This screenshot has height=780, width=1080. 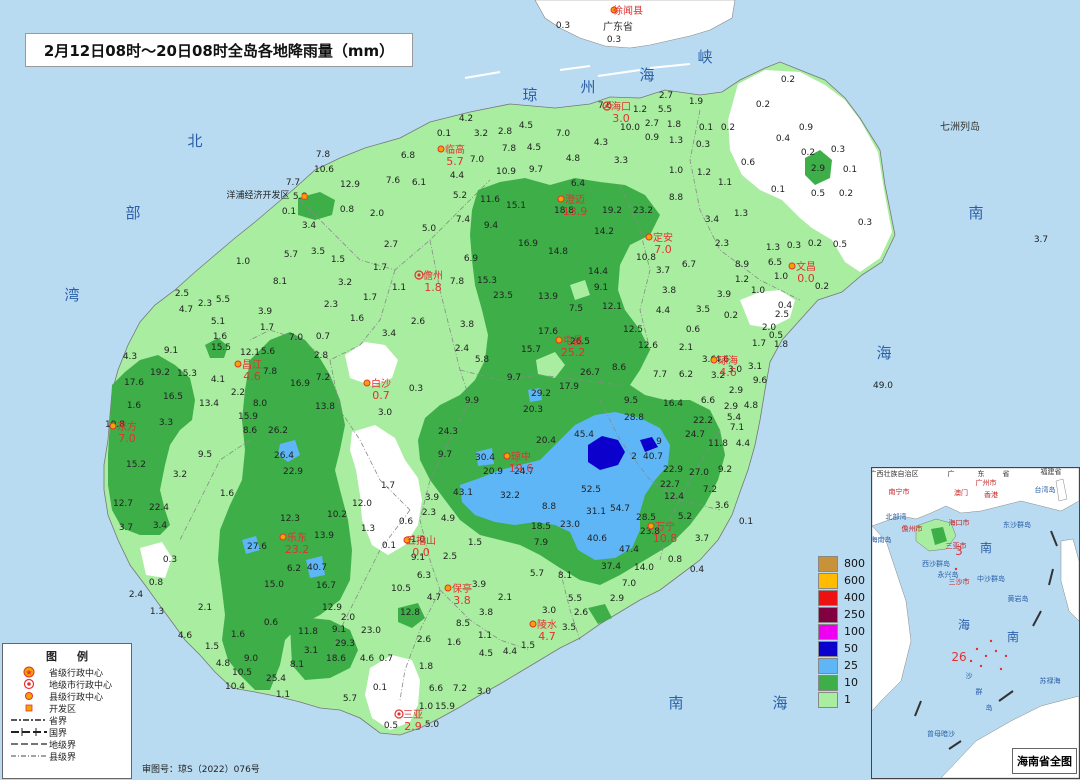 I want to click on station-value: 14.0, so click(x=644, y=568).